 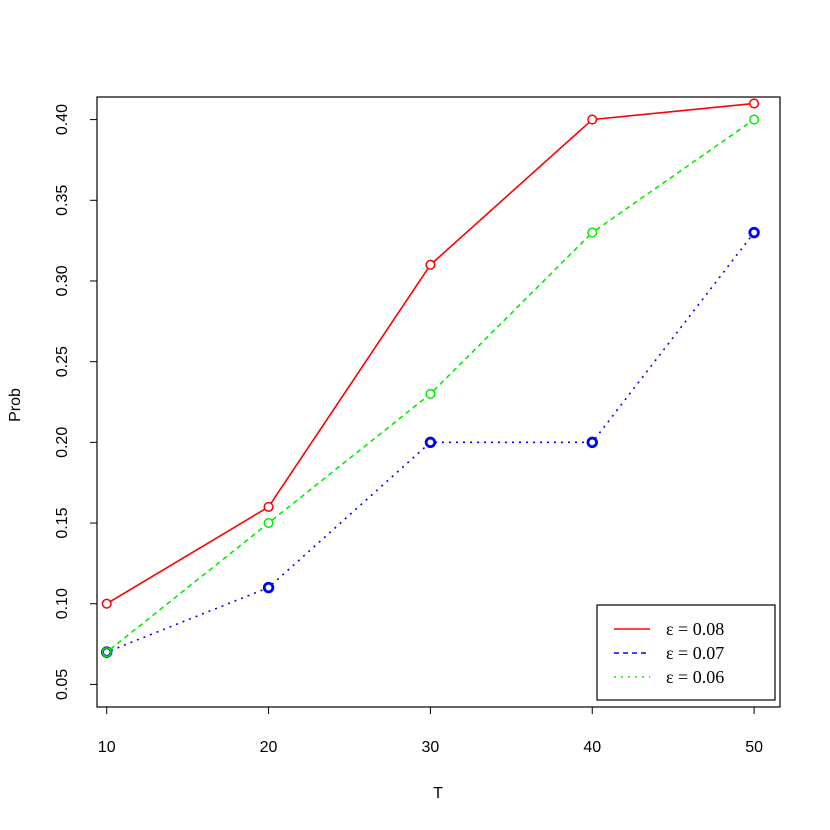 What do you see at coordinates (62, 119) in the screenshot?
I see `y-tick-label: 0.40` at bounding box center [62, 119].